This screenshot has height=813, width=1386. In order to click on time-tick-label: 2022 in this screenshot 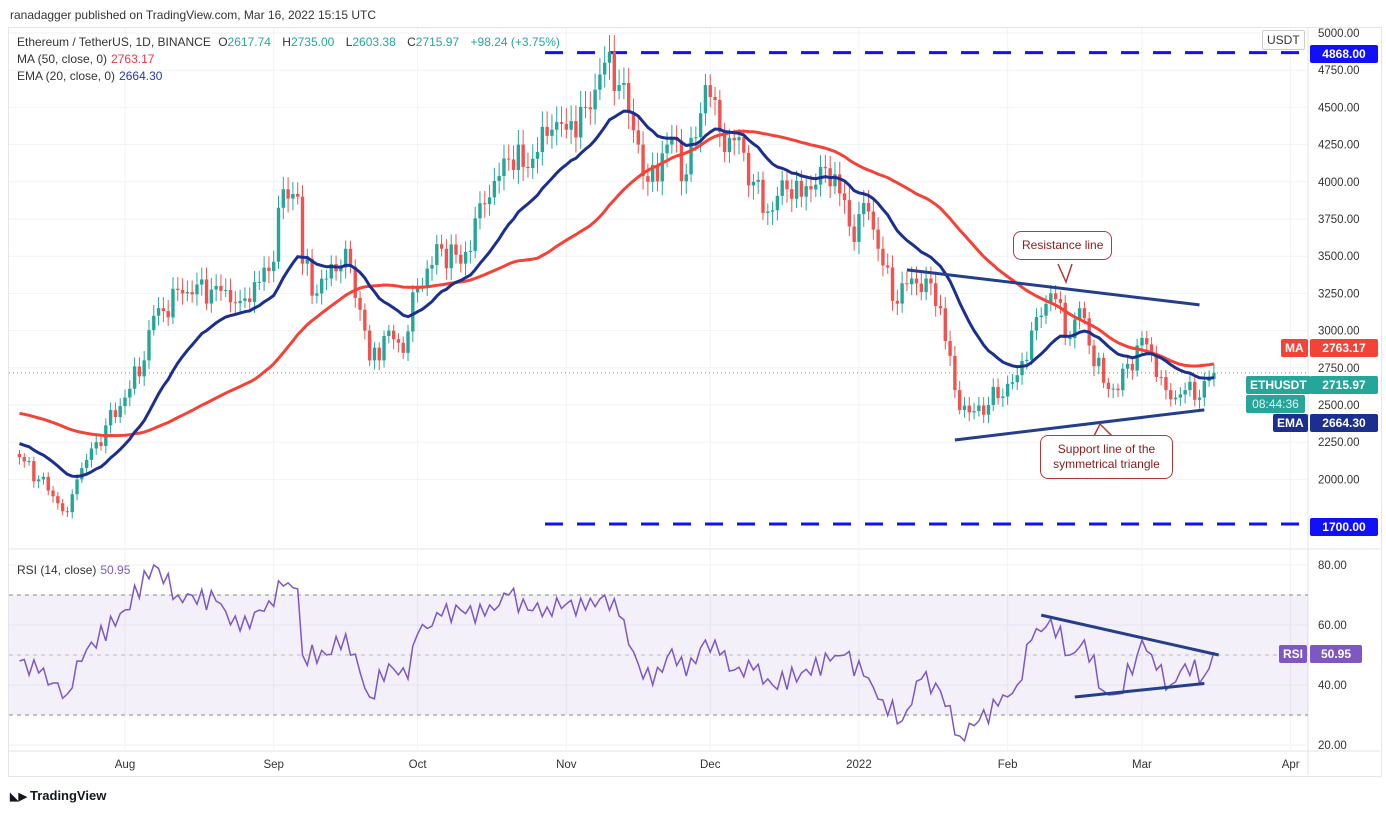, I will do `click(859, 765)`.